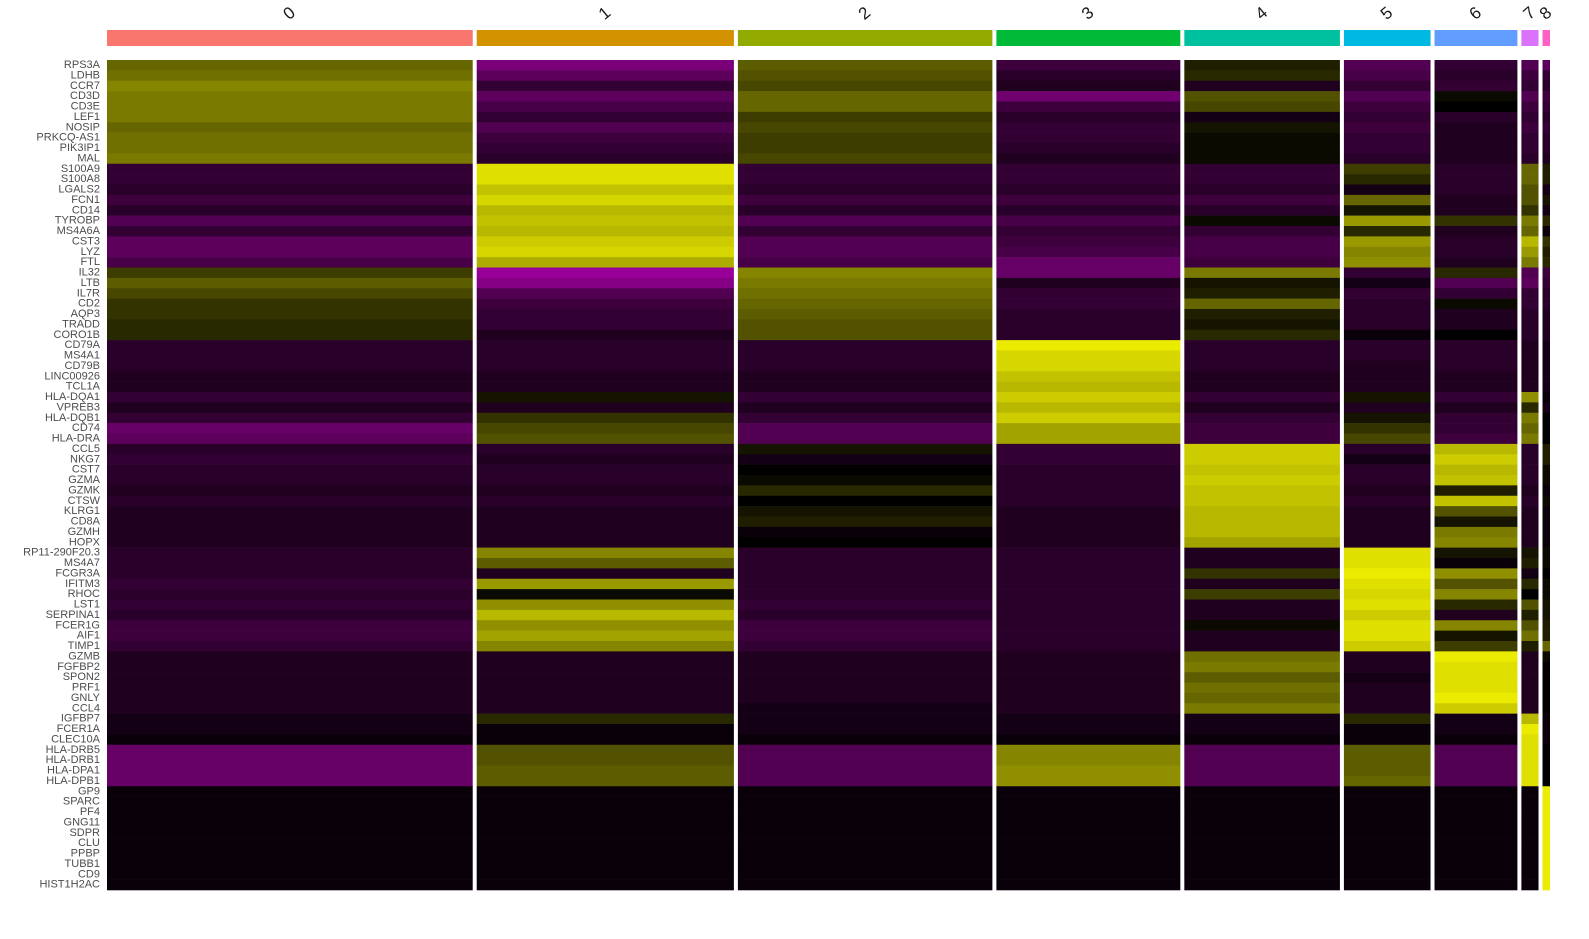 The height and width of the screenshot is (939, 1589). Describe the element at coordinates (83, 387) in the screenshot. I see `gene-label: TCL1A` at that location.